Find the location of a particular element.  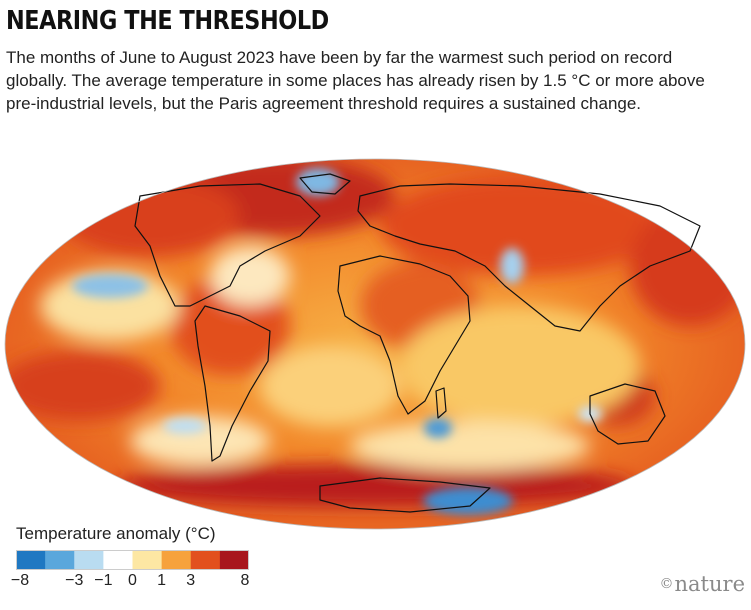

legend-tick-label: 3 is located at coordinates (191, 580).